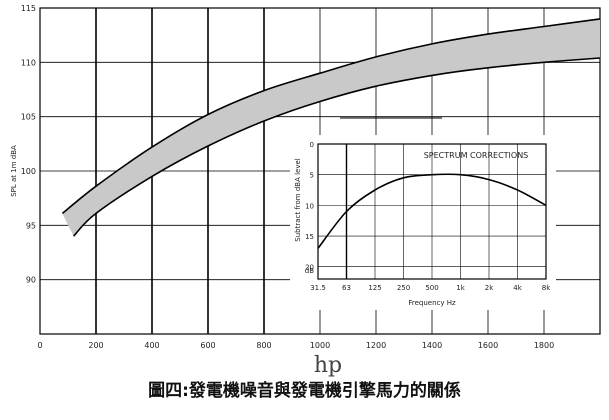 This screenshot has width=609, height=420. I want to click on main-y-tick-label: 110, so click(28, 62).